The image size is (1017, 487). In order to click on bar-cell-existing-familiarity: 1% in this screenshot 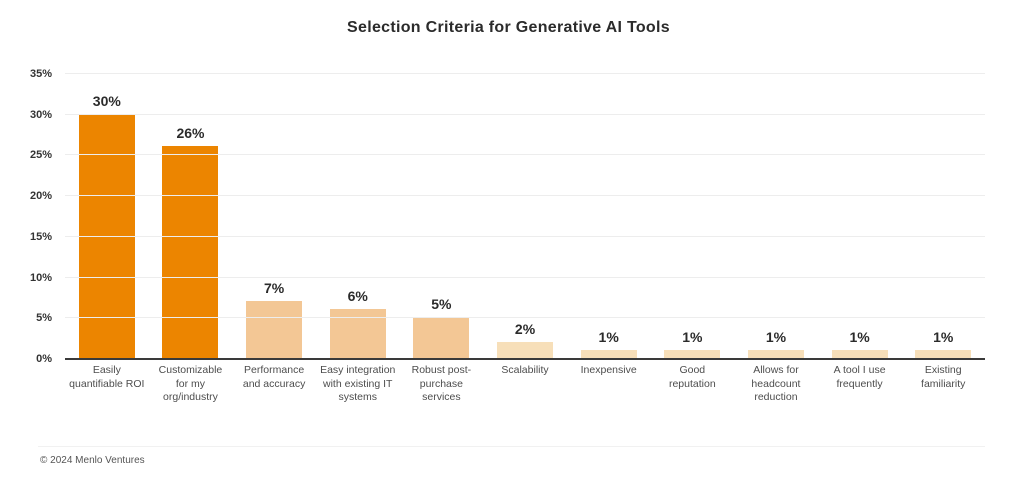, I will do `click(943, 215)`.